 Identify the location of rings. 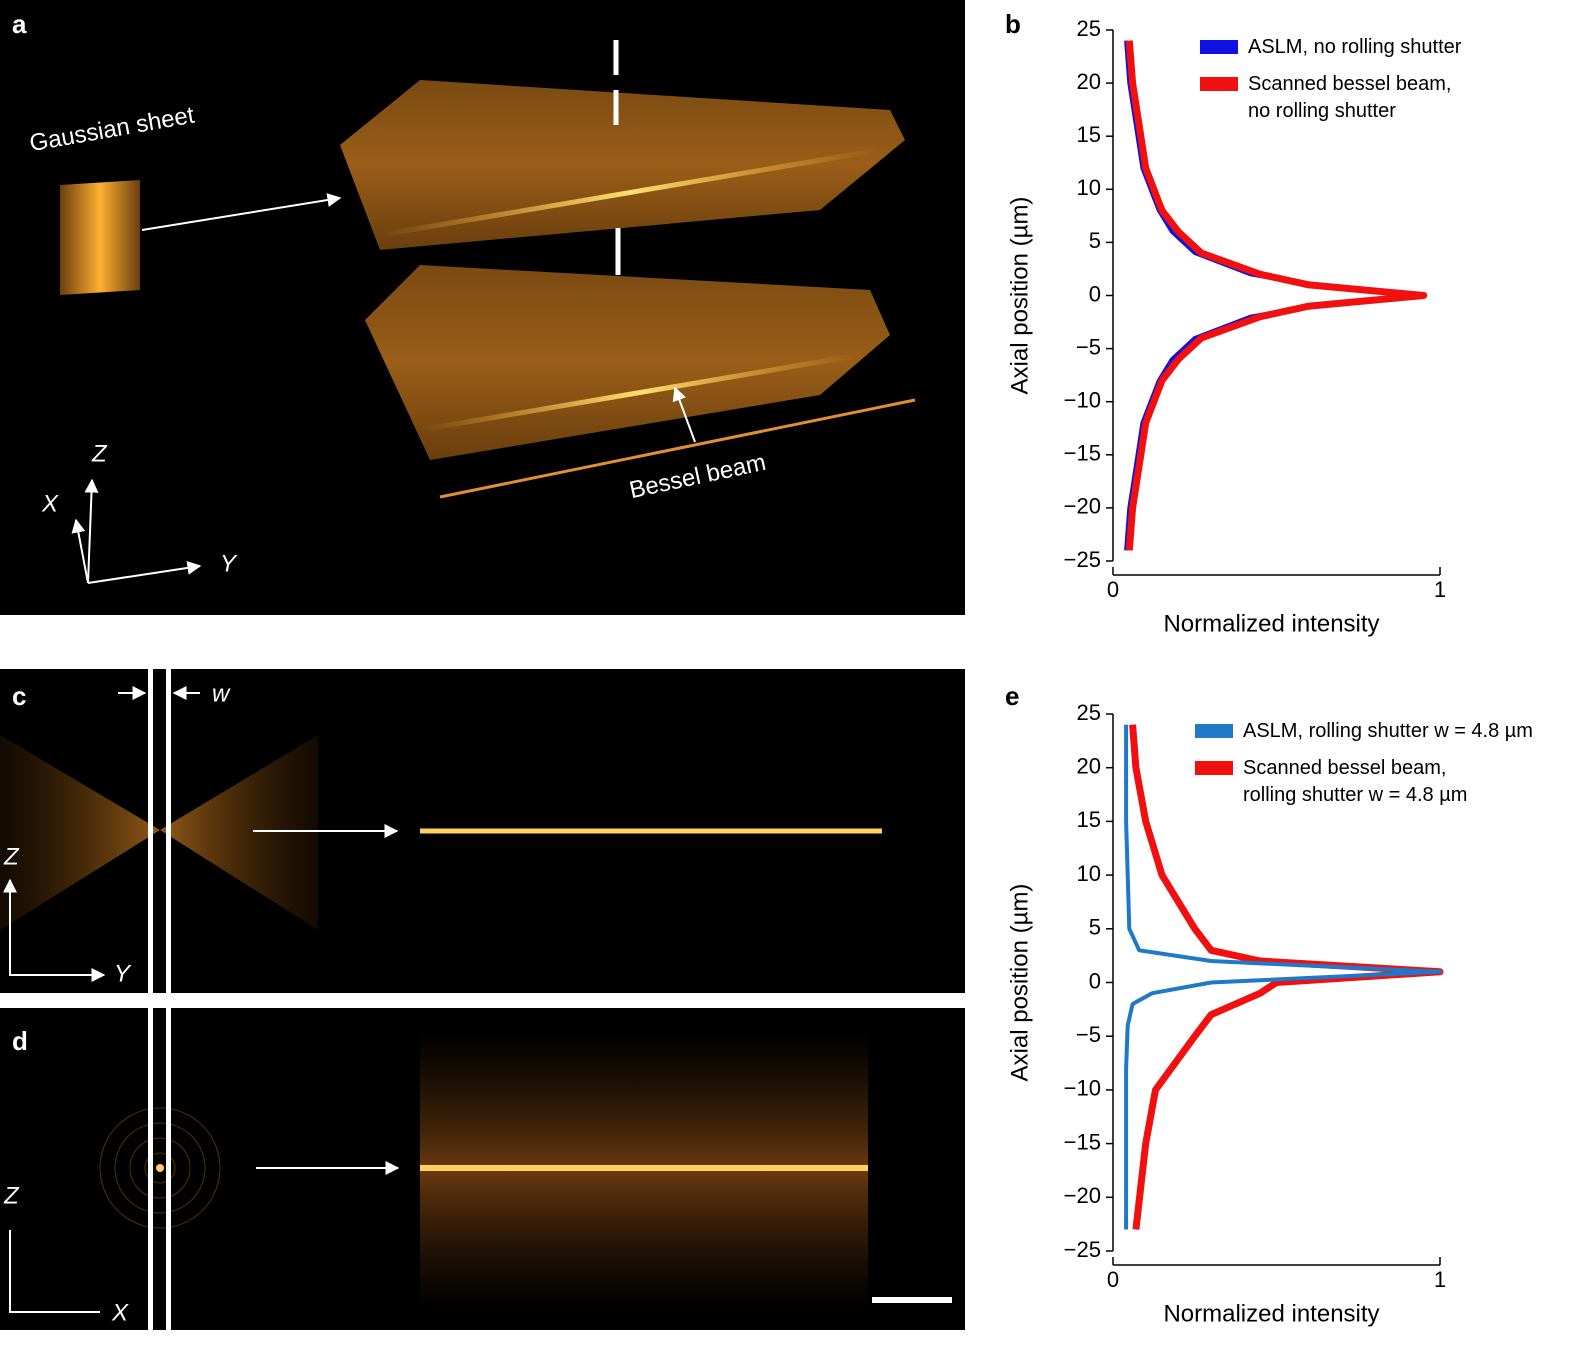
(160, 1168).